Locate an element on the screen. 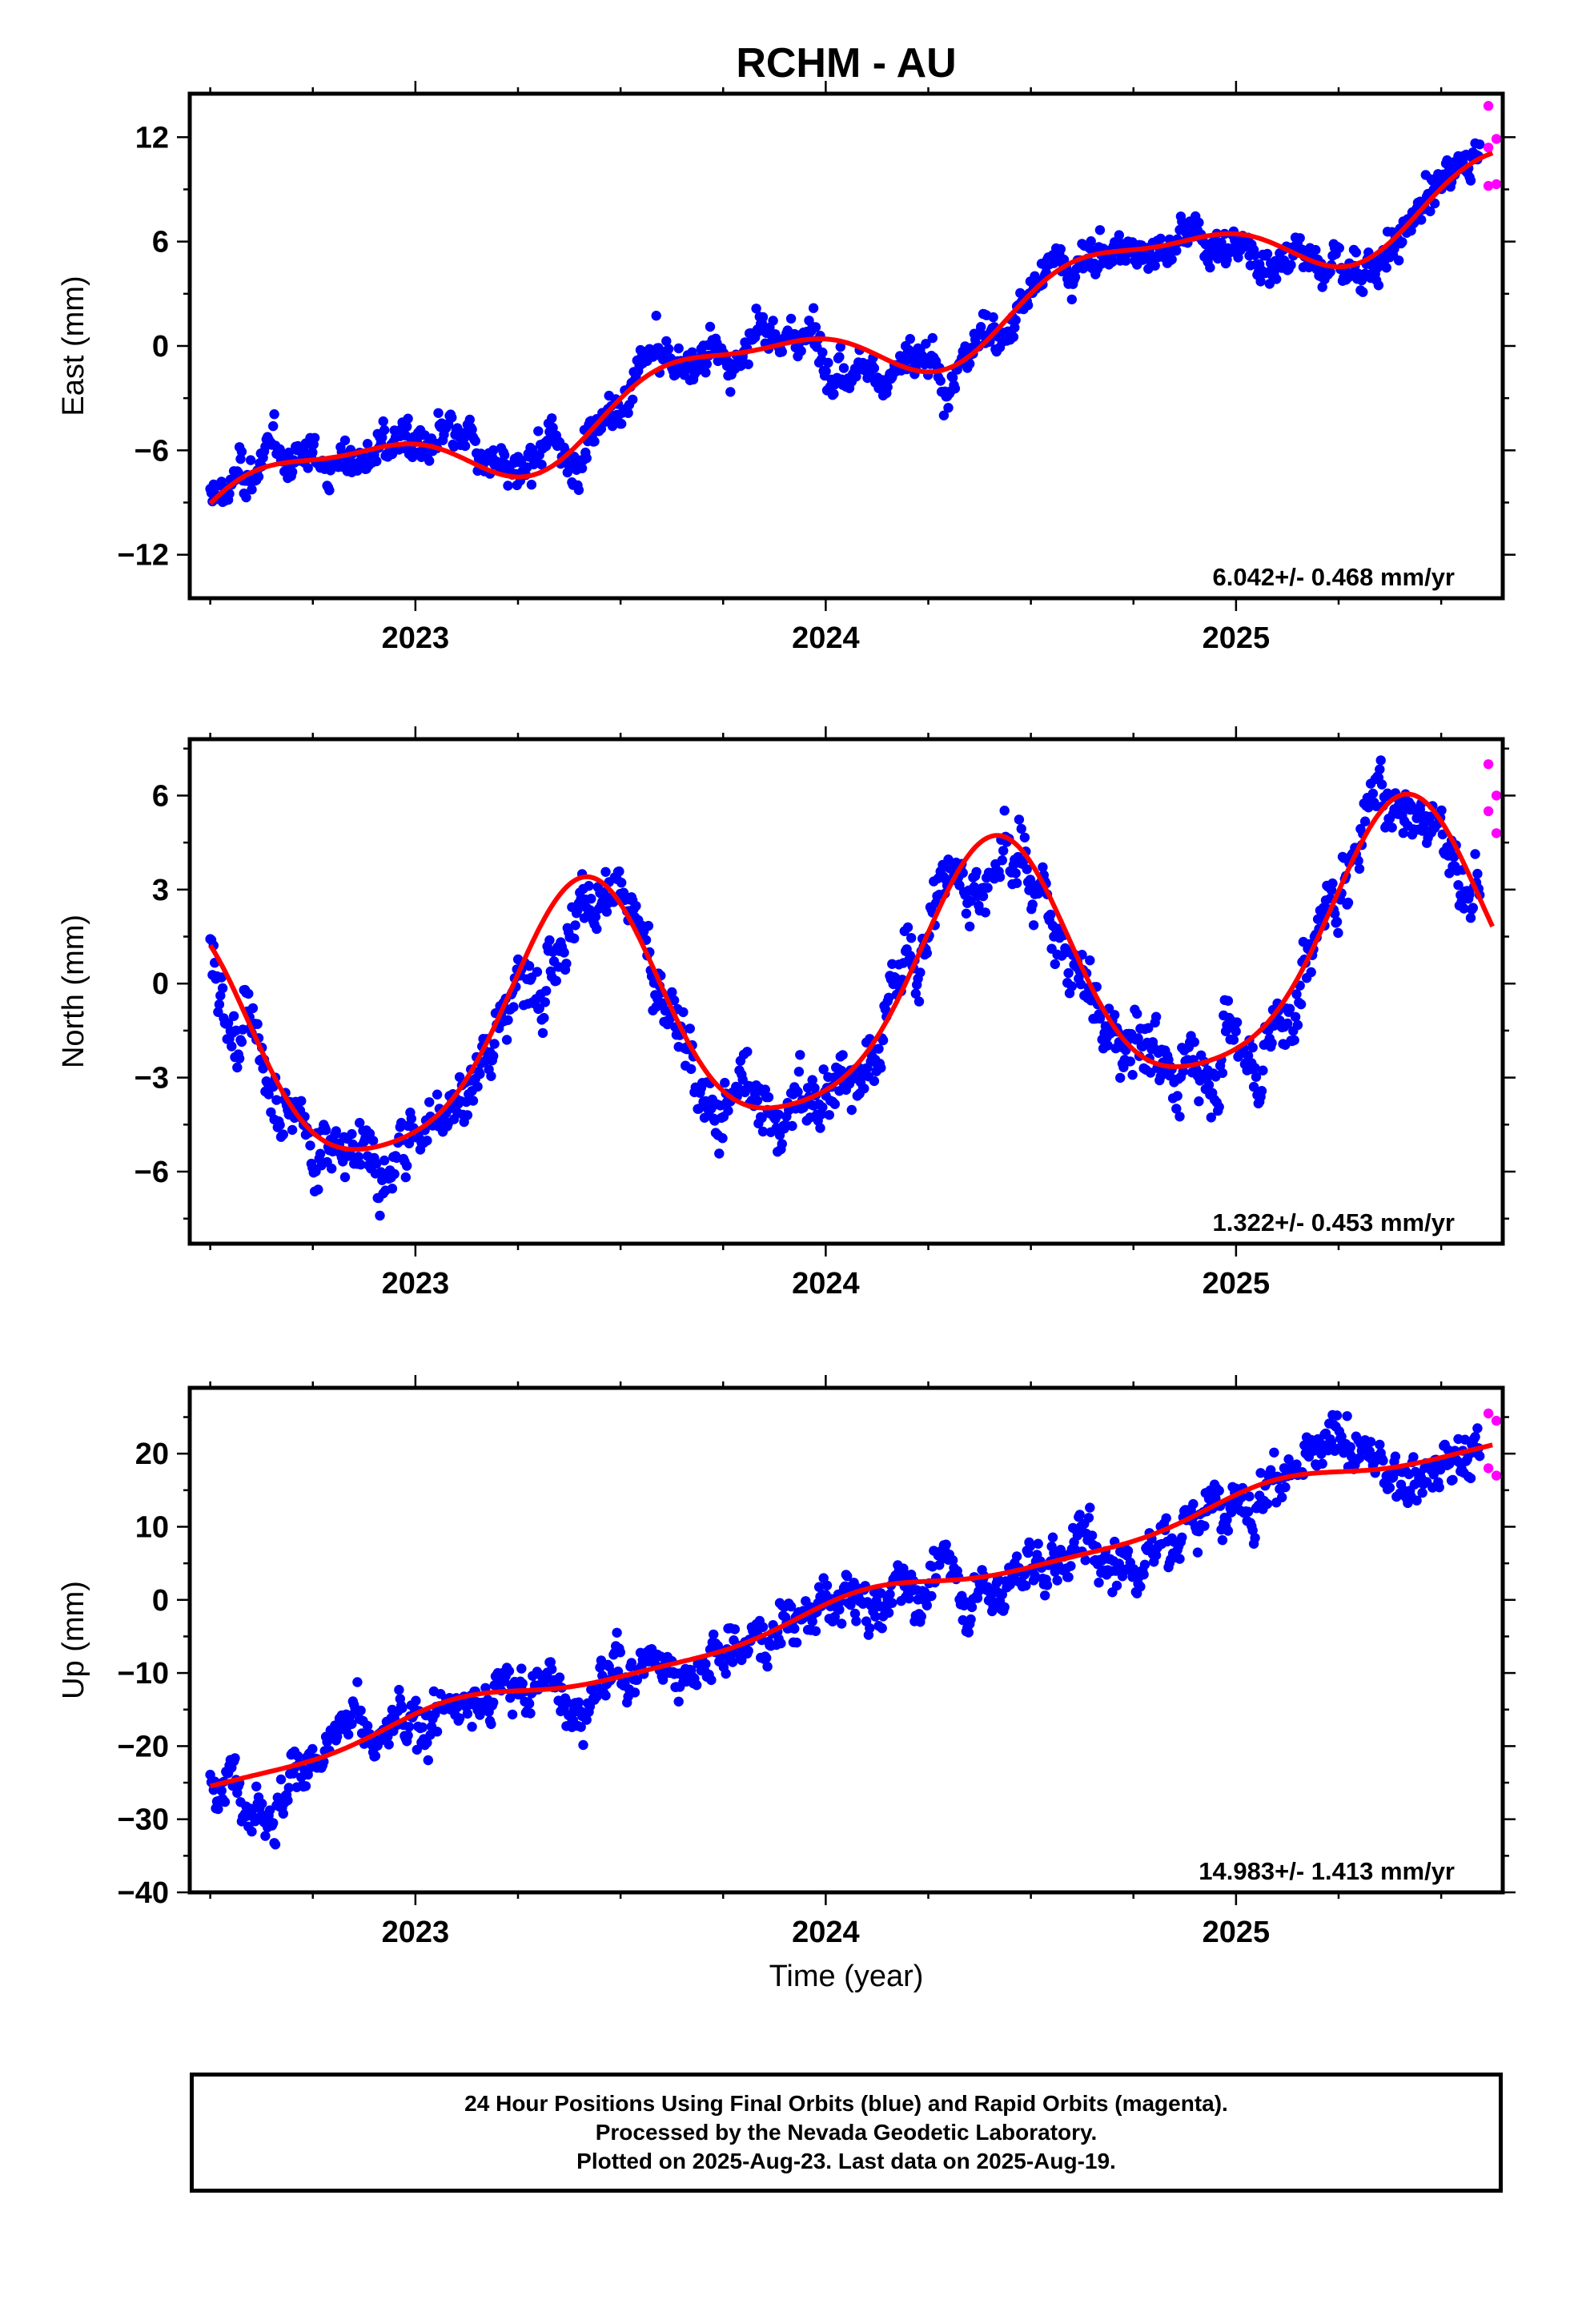  up-x-tick-label: 2023 is located at coordinates (416, 1932).